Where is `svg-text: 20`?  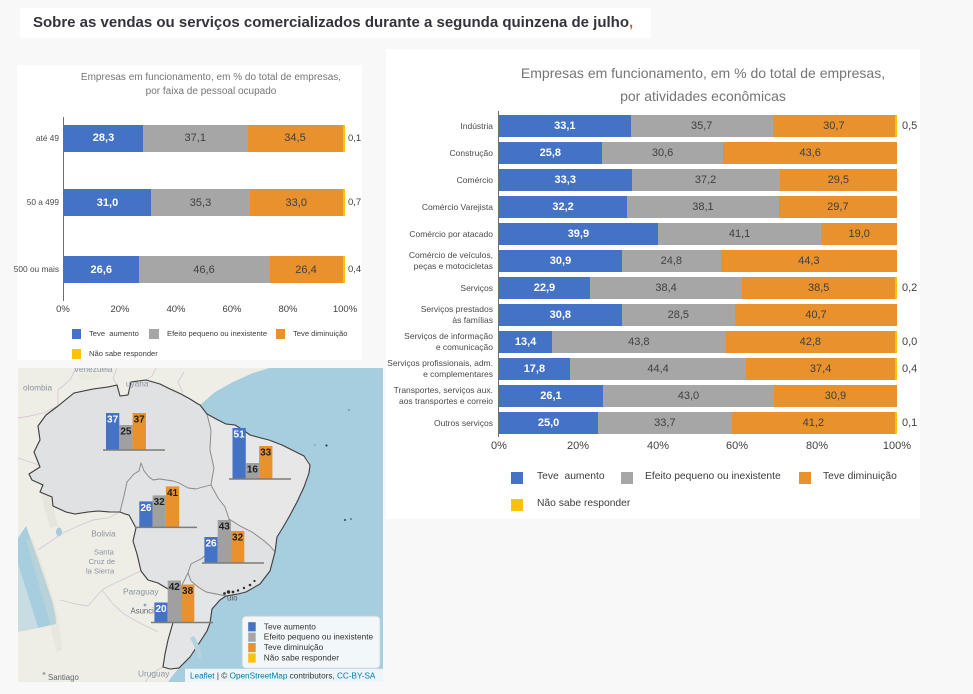
svg-text: 20 is located at coordinates (161, 609).